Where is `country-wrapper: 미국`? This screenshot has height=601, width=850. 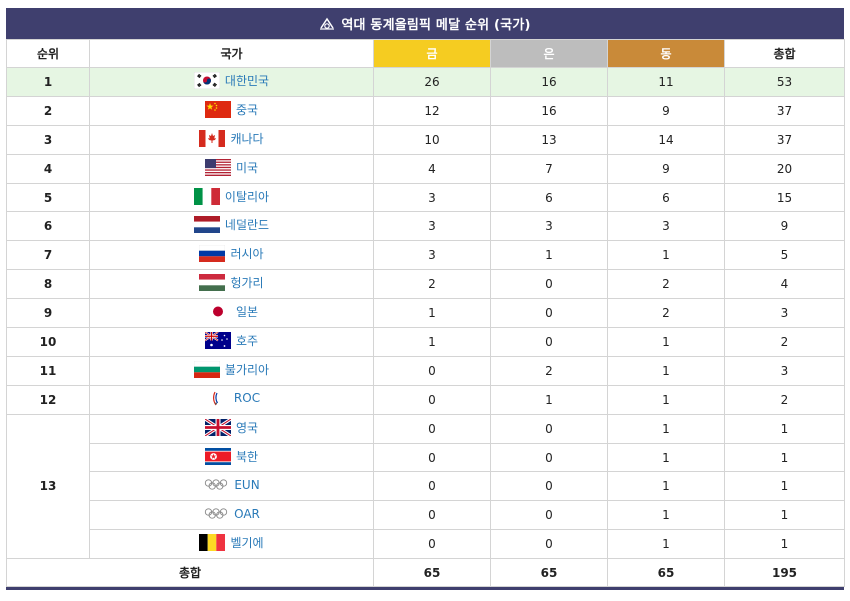
country-wrapper: 미국 is located at coordinates (231, 167).